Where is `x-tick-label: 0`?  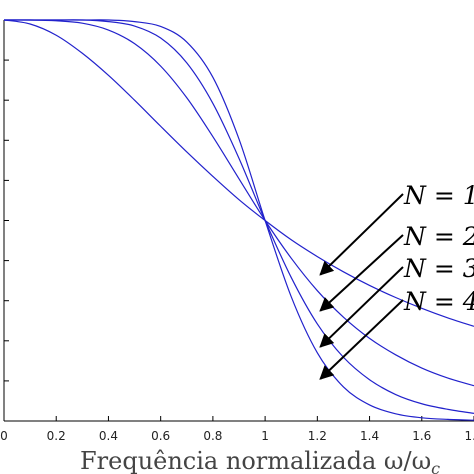 x-tick-label: 0 is located at coordinates (4, 436).